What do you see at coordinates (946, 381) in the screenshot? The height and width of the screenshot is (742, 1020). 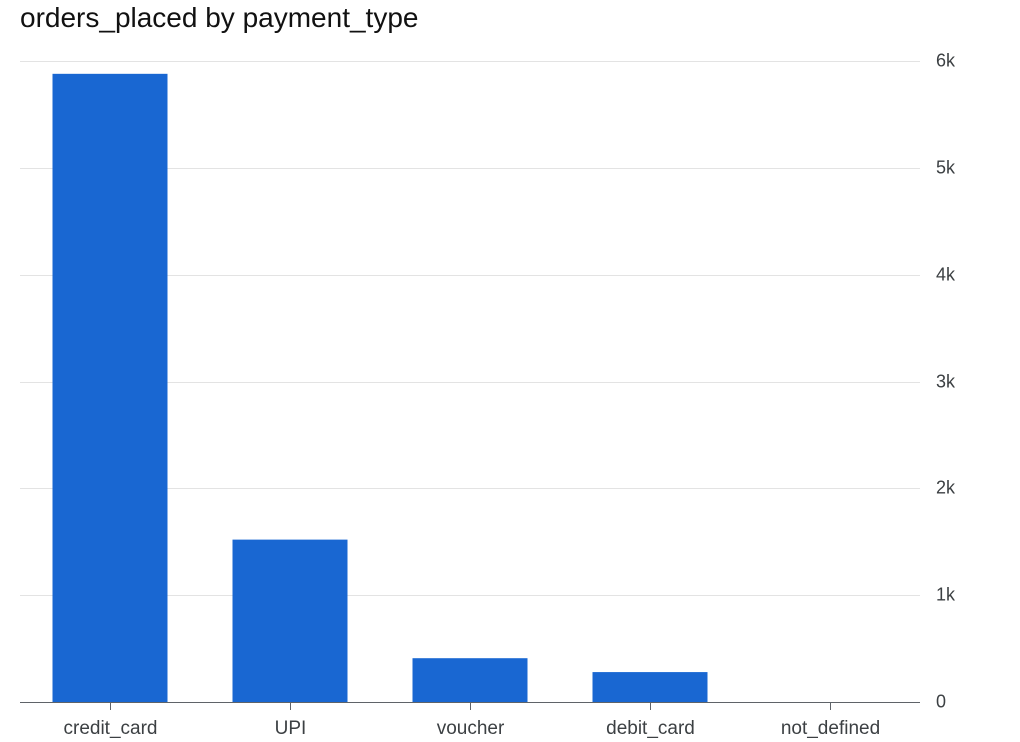 I see `y-tick-label: 3k` at bounding box center [946, 381].